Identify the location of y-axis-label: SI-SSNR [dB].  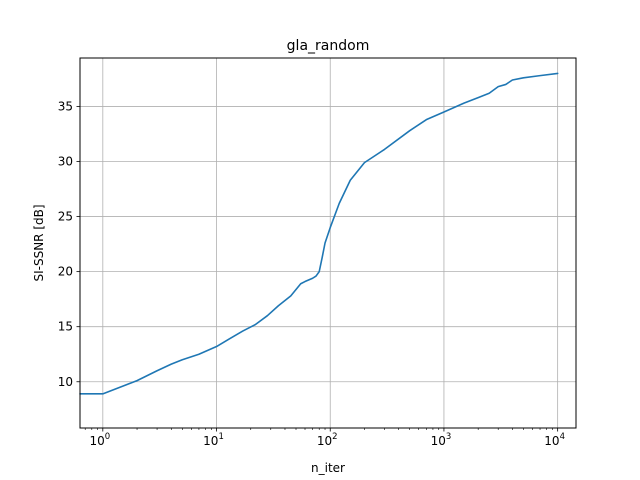
(39, 242).